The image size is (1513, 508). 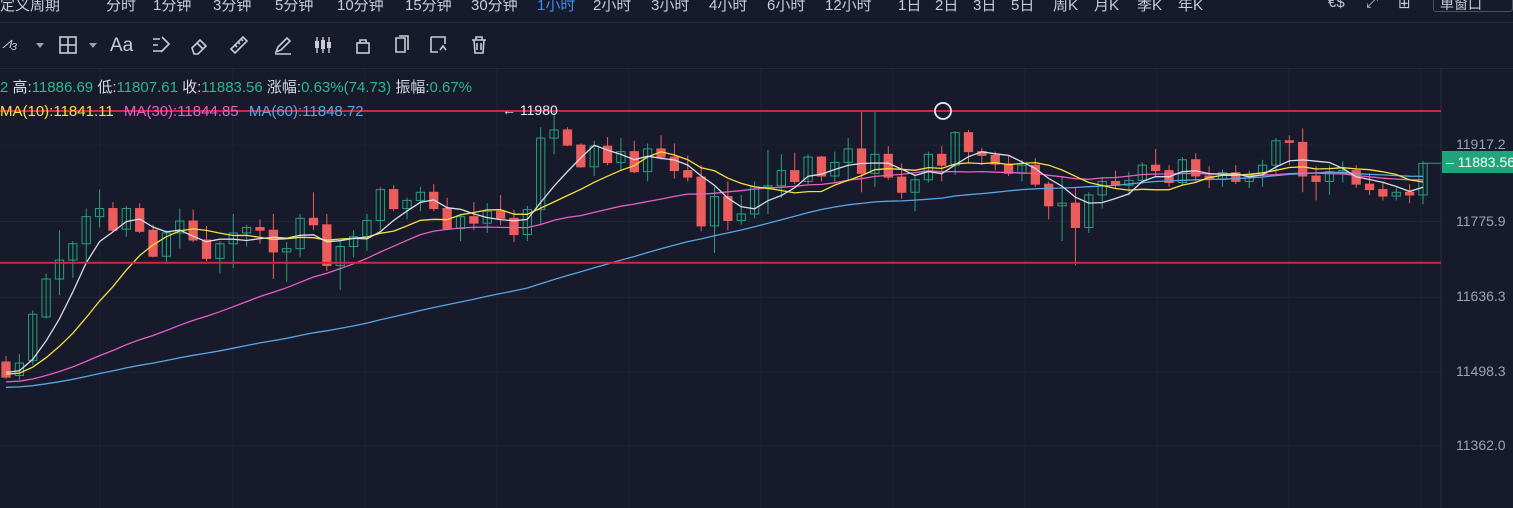 I want to click on timeframe-tab-2: 1分钟, so click(x=172, y=7).